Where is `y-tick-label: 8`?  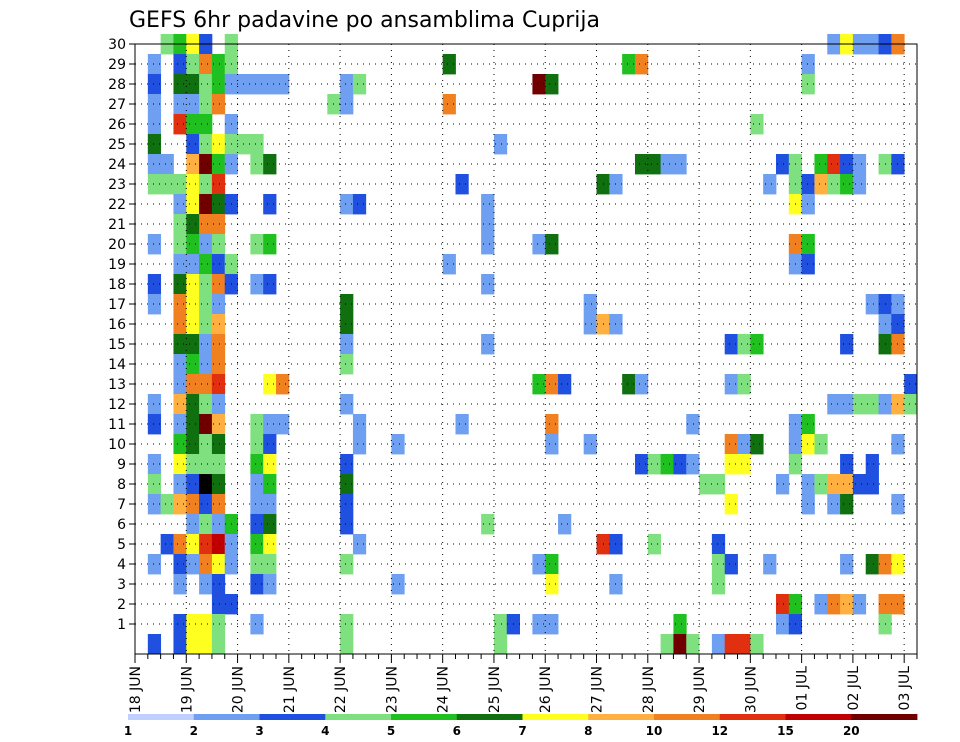 y-tick-label: 8 is located at coordinates (121, 485).